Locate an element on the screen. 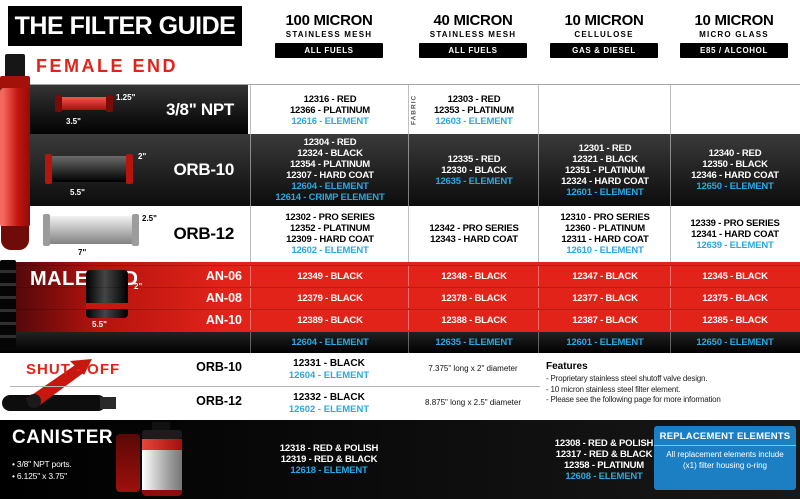 This screenshot has height=499, width=800. part-number: 12378 - BLACK is located at coordinates (474, 298).